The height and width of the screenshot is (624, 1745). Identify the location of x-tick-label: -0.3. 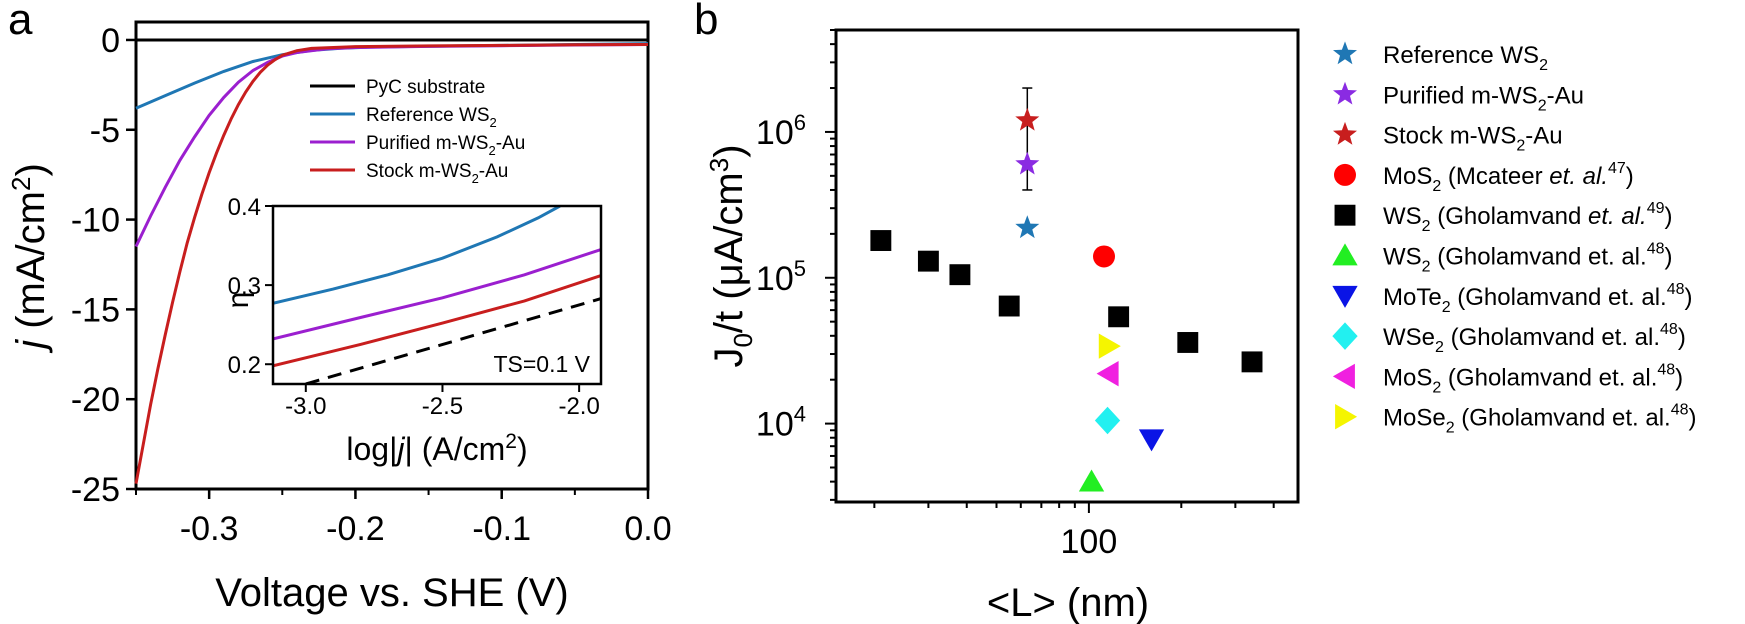
(209, 529).